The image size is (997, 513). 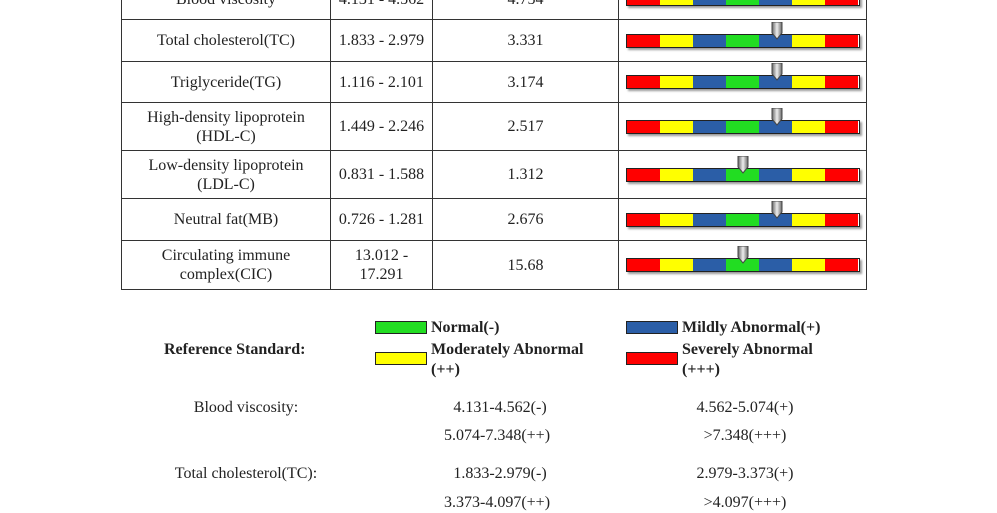 What do you see at coordinates (381, 40) in the screenshot?
I see `normal-range: 1.833 - 2.979` at bounding box center [381, 40].